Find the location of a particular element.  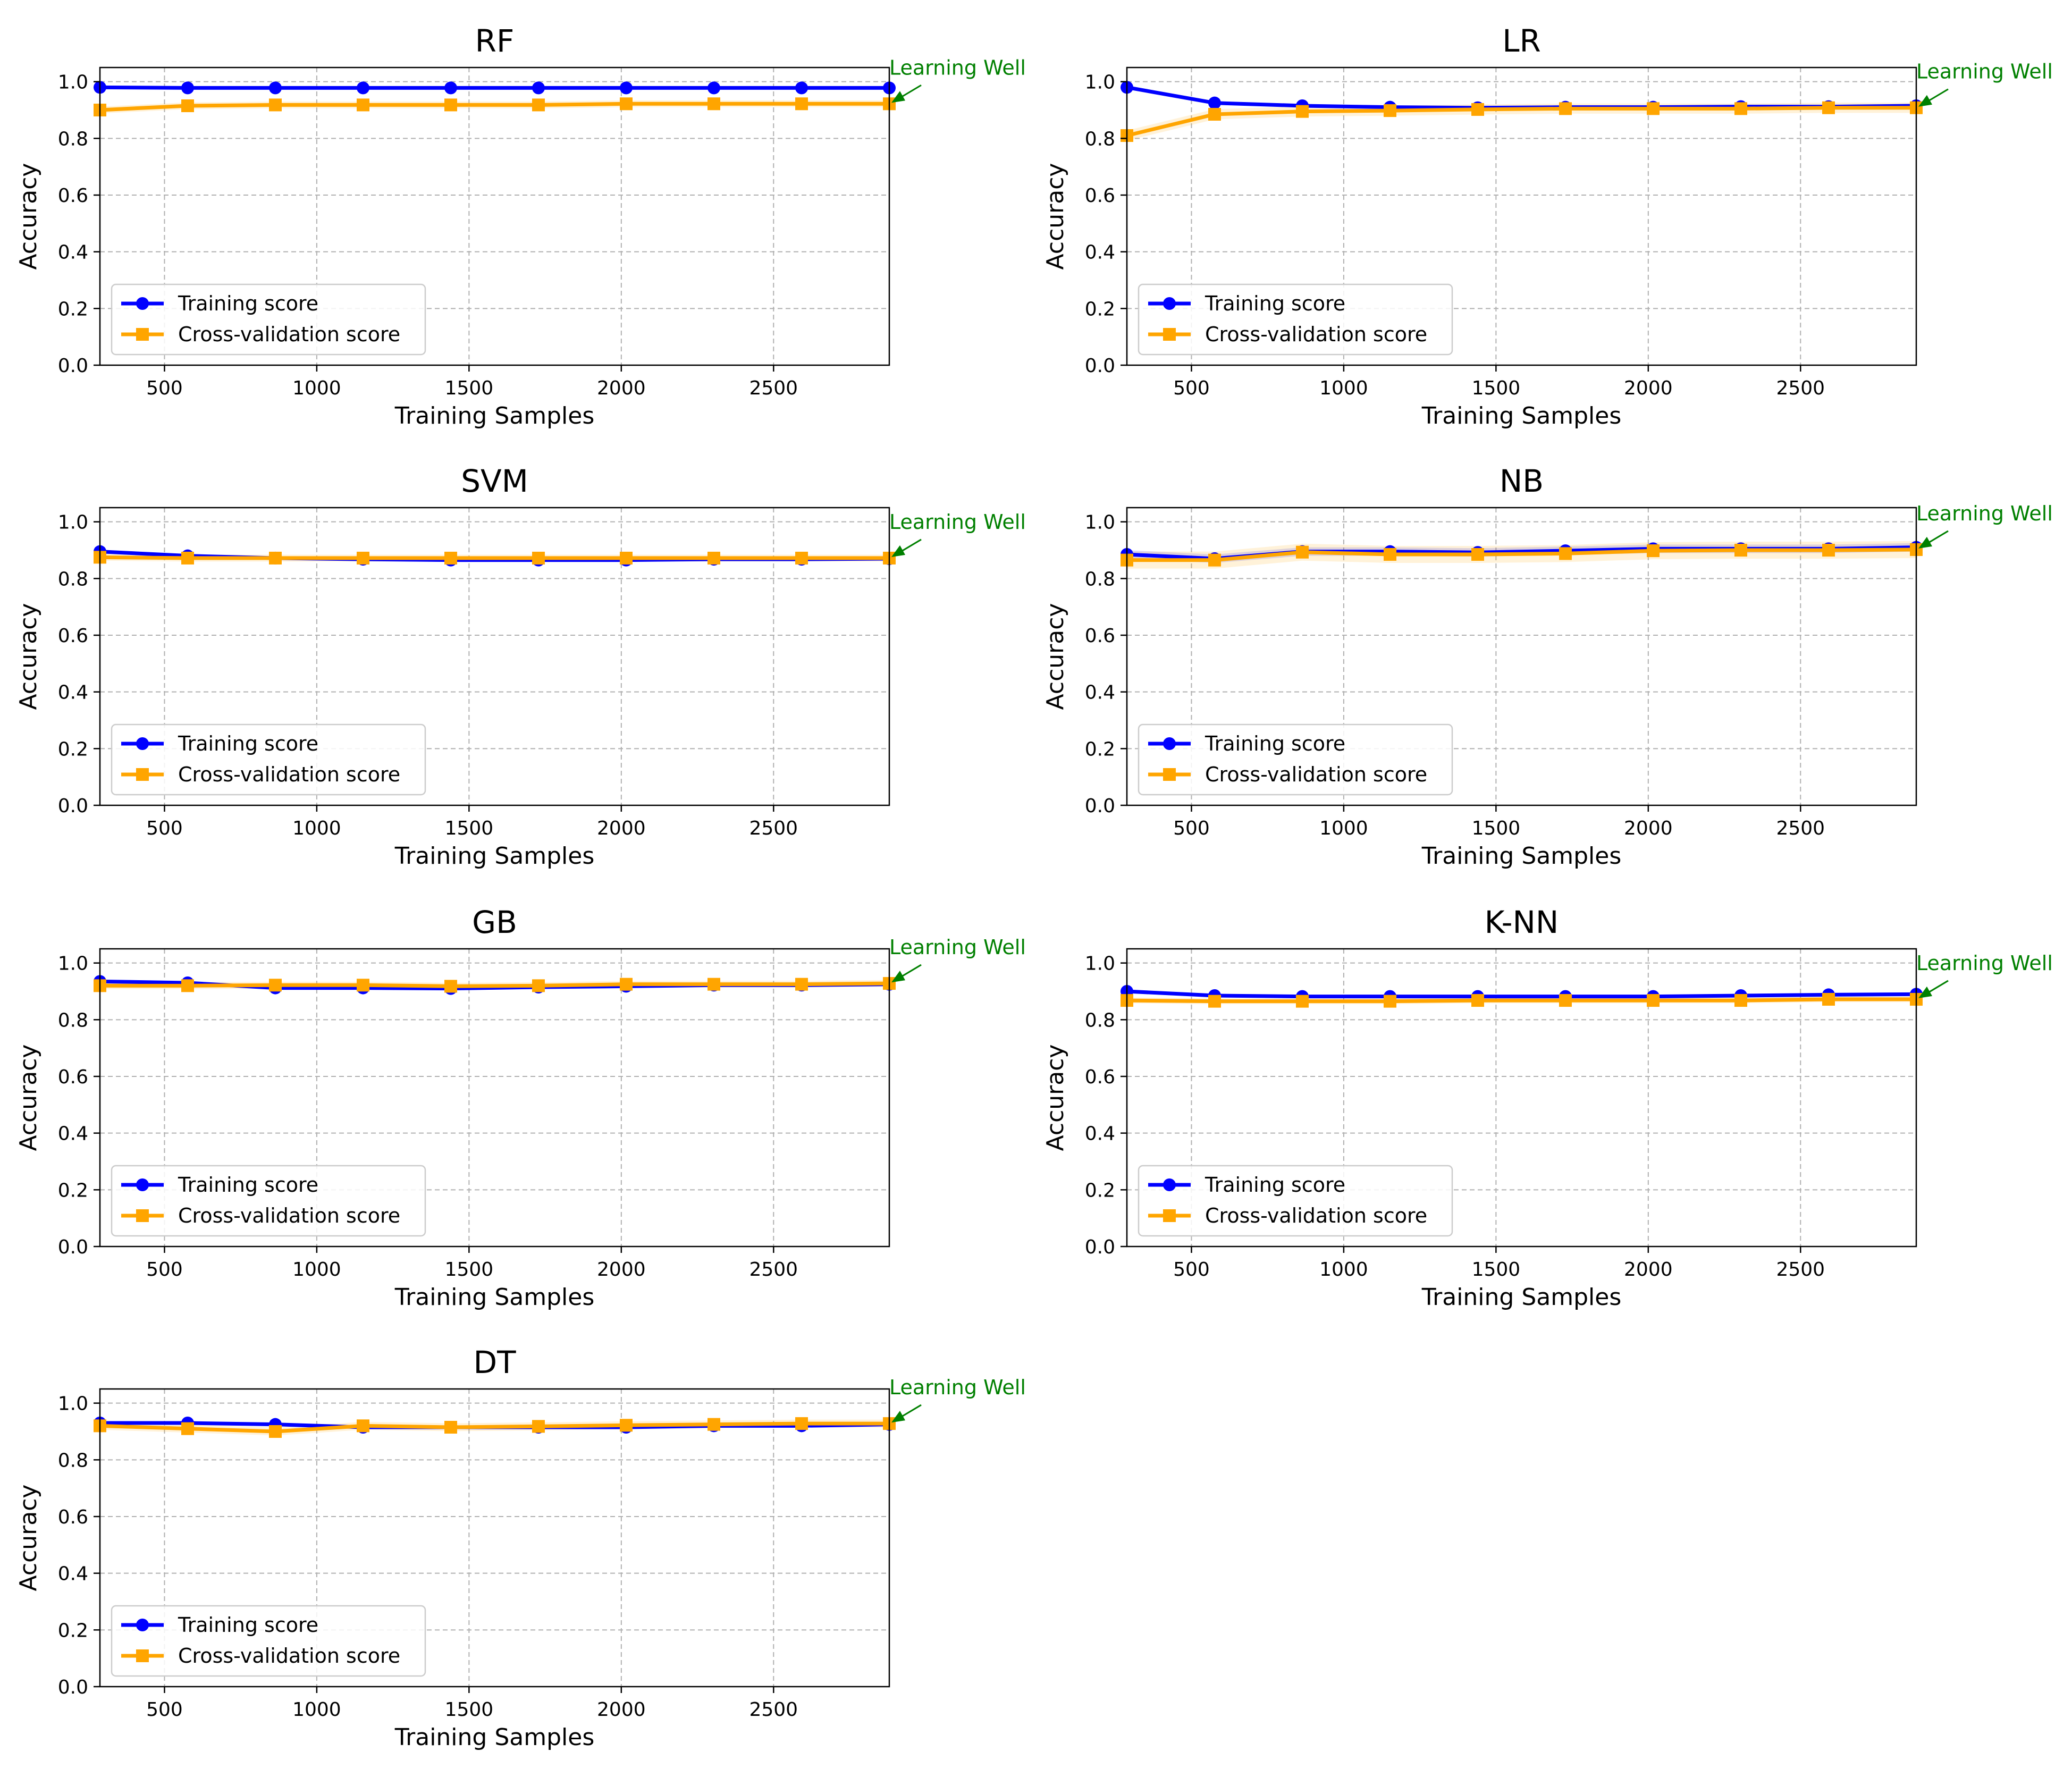

y-axis-label: Accuracy is located at coordinates (1055, 656).